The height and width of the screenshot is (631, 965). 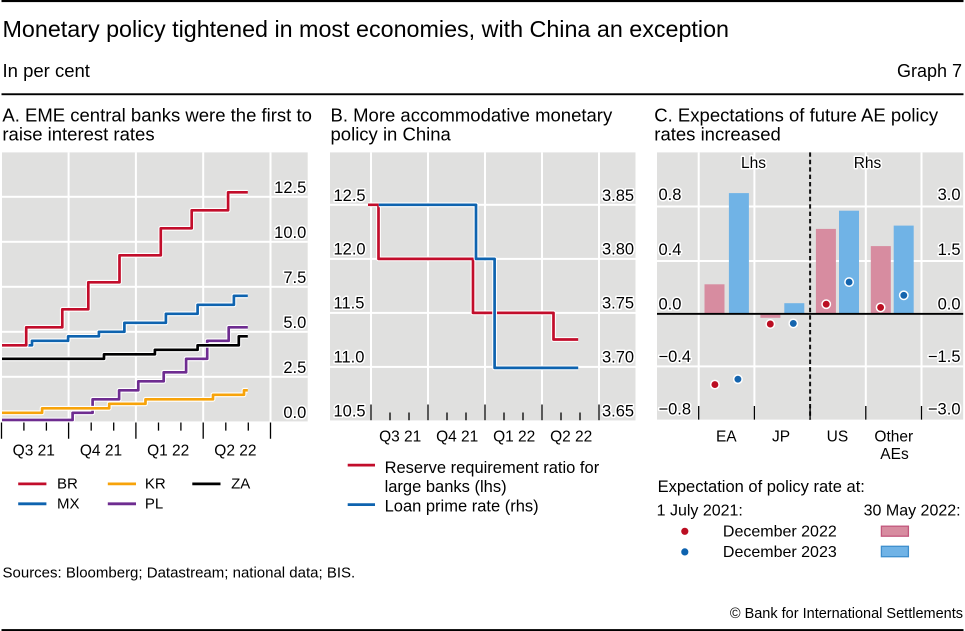 I want to click on svg-text: policy in China, so click(x=391, y=133).